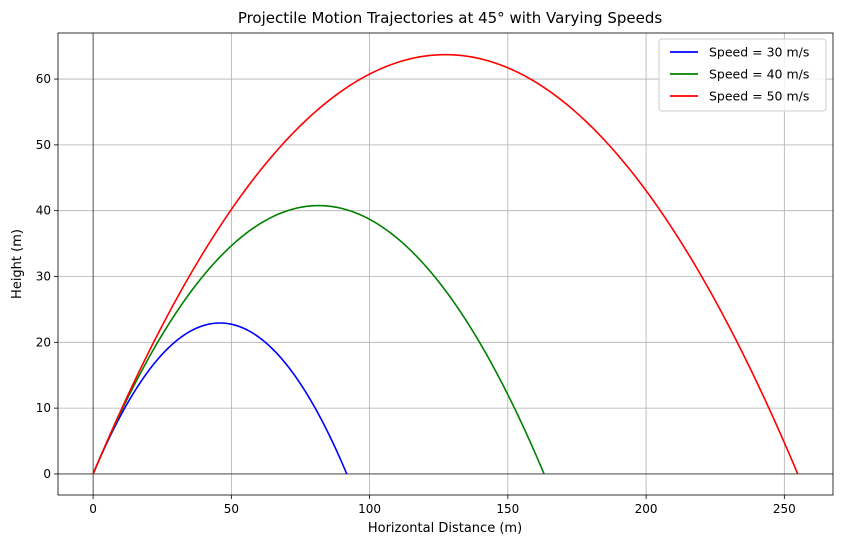 This screenshot has height=547, width=841. I want to click on x-ticks: 0 50 100 150 200 250, so click(442, 505).